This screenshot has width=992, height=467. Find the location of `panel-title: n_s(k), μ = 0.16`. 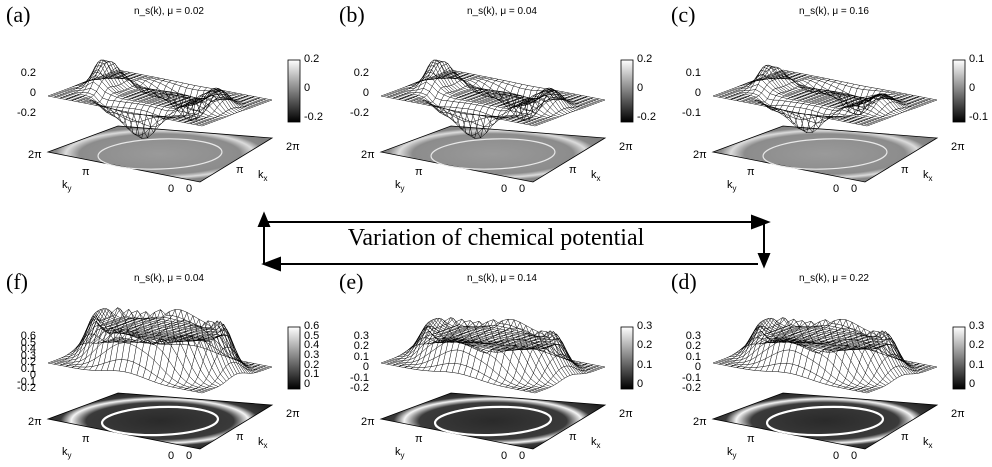

panel-title: n_s(k), μ = 0.16 is located at coordinates (834, 11).